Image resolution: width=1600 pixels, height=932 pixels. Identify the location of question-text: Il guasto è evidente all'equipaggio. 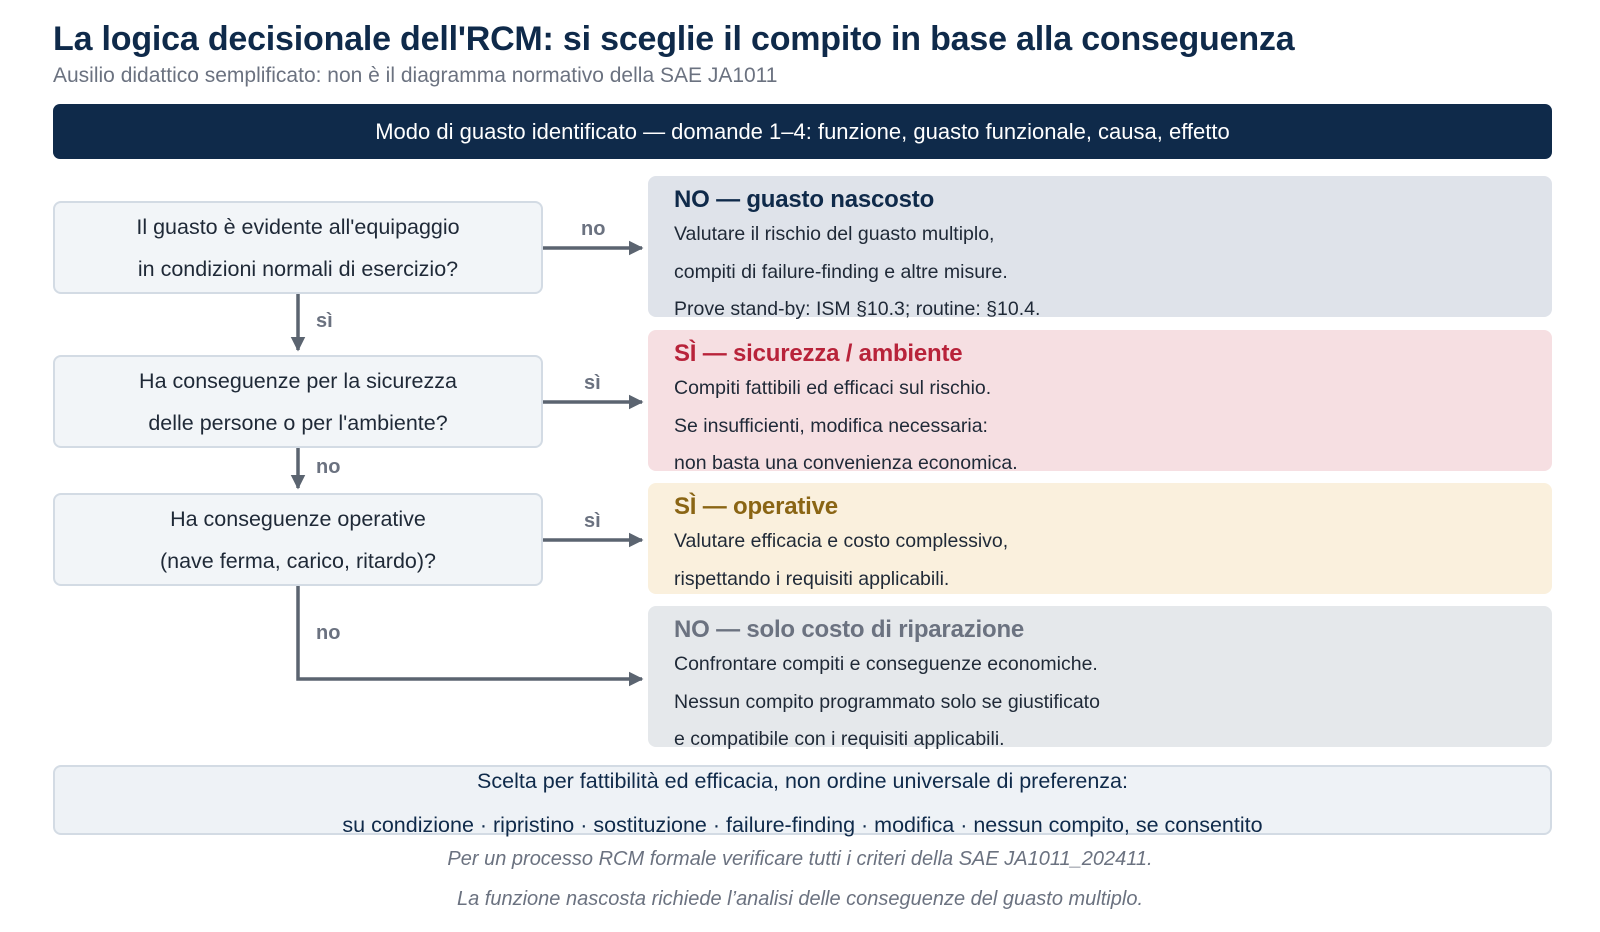
(298, 226).